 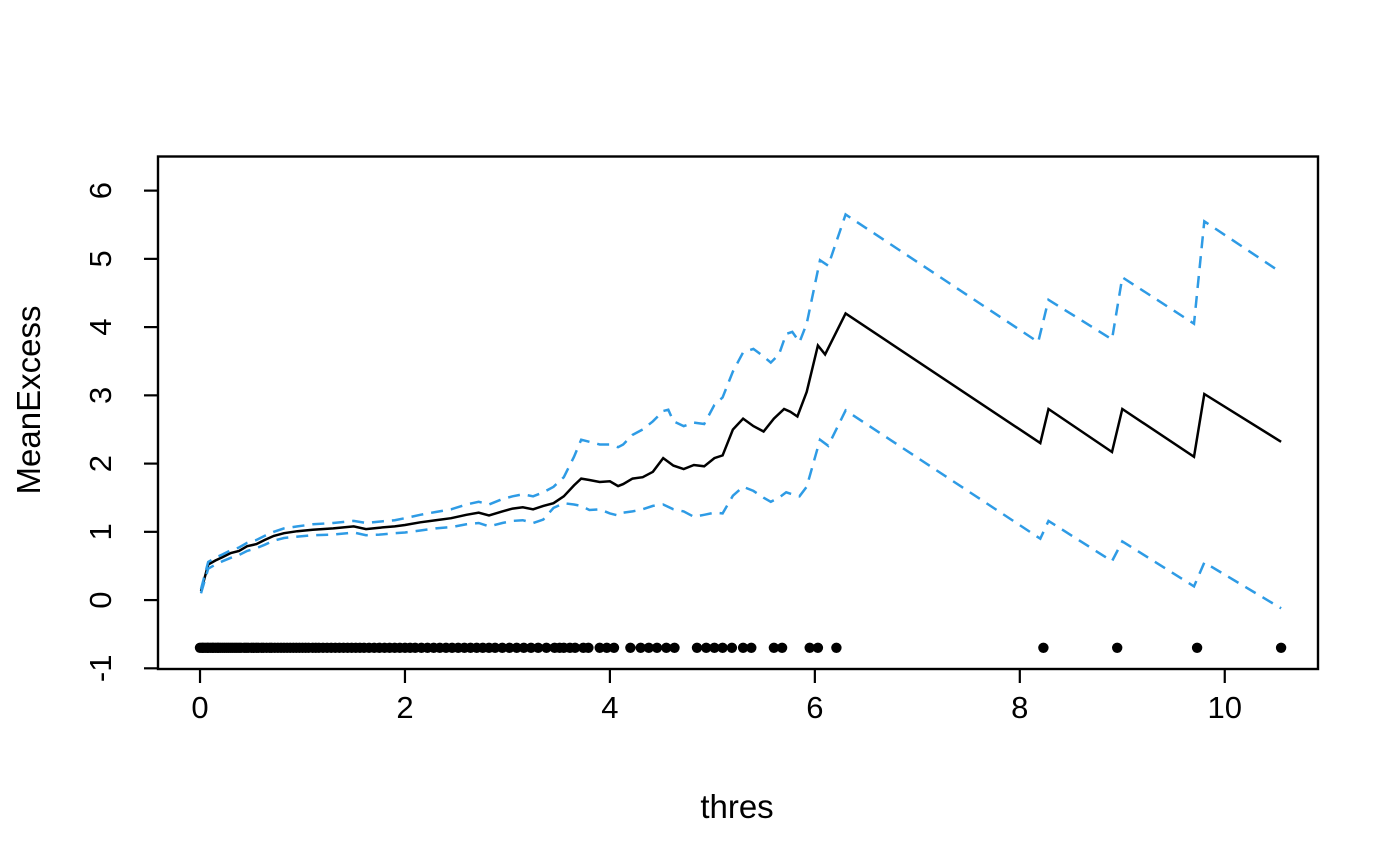 What do you see at coordinates (100, 326) in the screenshot?
I see `y-axis-tick-label: 4` at bounding box center [100, 326].